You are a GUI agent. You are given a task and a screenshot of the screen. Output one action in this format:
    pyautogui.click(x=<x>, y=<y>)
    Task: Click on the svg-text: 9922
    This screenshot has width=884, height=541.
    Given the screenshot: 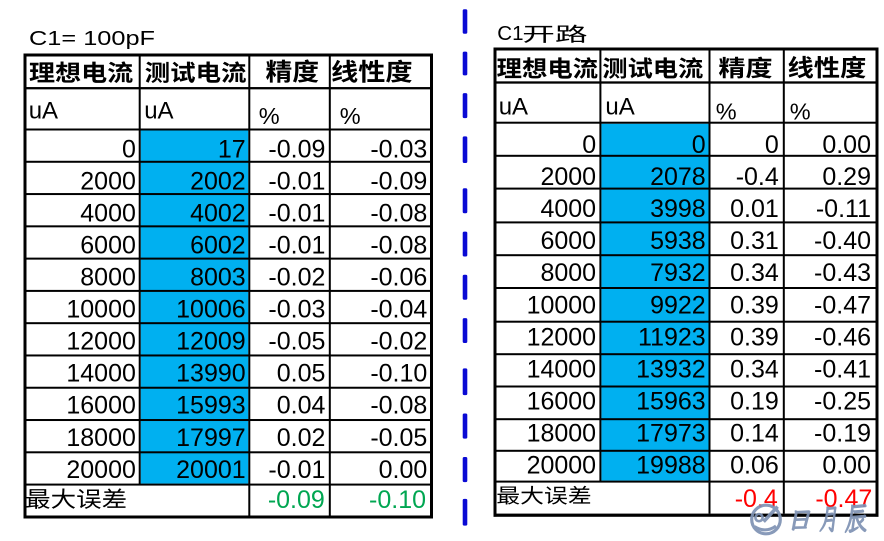 What is the action you would take?
    pyautogui.click(x=678, y=305)
    